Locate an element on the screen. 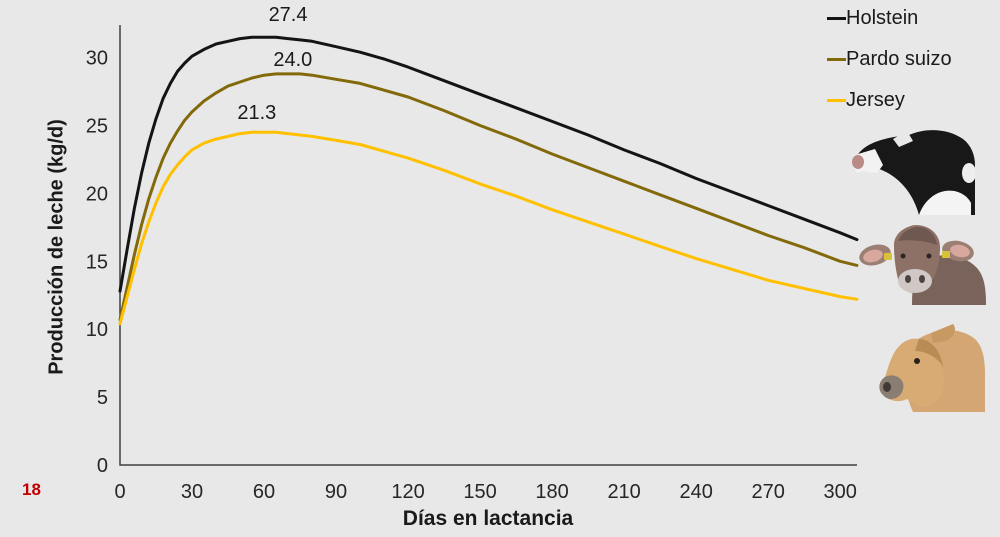  pardo-suizo-cow-image is located at coordinates (922, 264).